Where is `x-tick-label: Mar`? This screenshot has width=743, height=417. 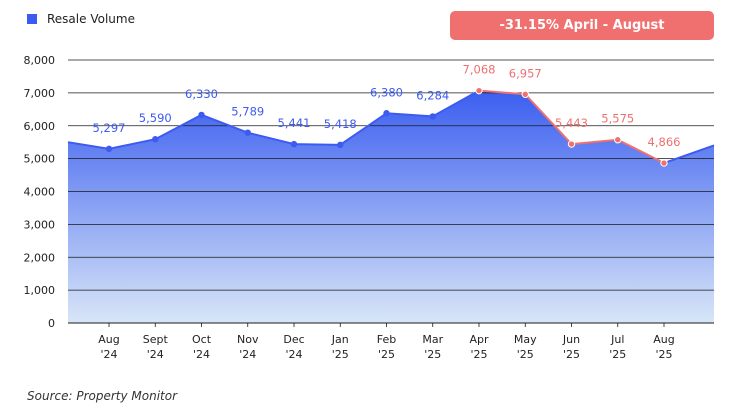
x-tick-label: Mar is located at coordinates (432, 339).